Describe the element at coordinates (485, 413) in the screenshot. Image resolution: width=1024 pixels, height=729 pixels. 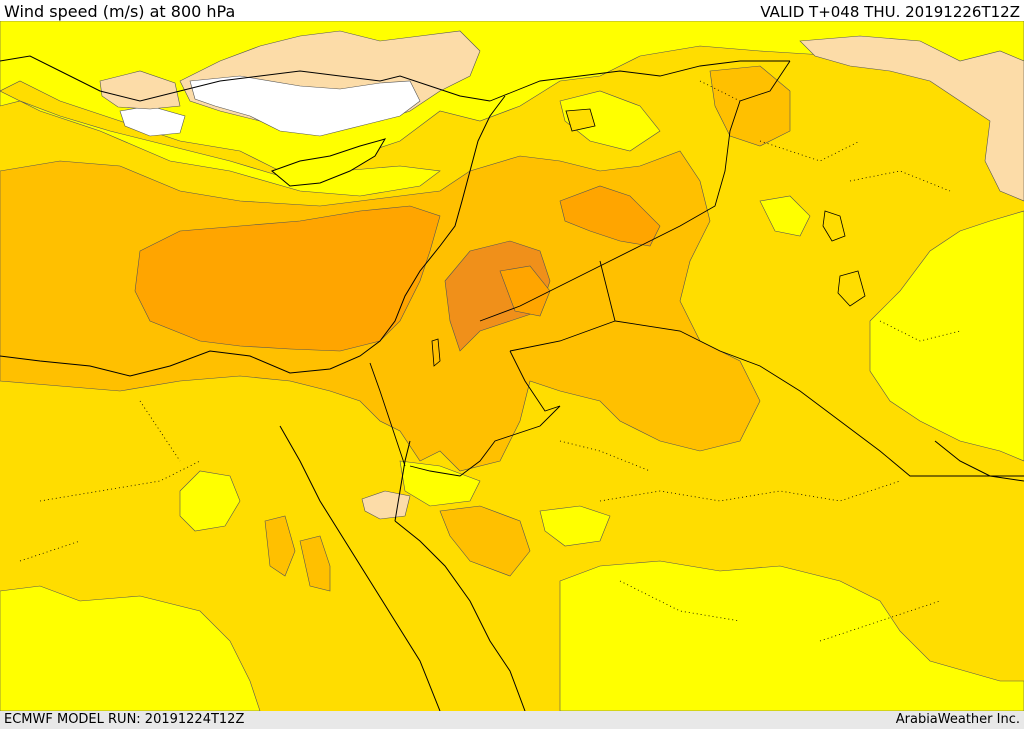
I see `border-jordan-west` at that location.